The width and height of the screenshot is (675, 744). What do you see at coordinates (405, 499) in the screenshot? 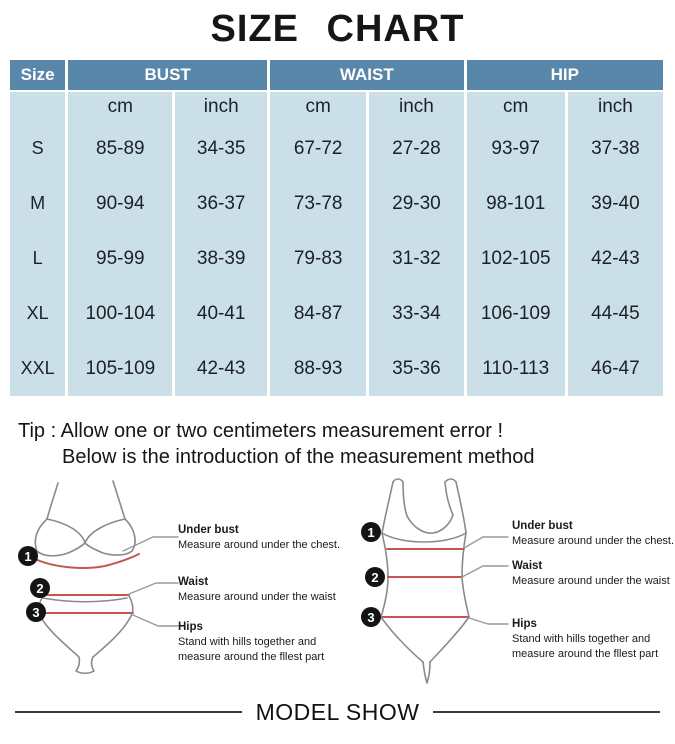
I see `swimsuit-left-strap-inner` at bounding box center [405, 499].